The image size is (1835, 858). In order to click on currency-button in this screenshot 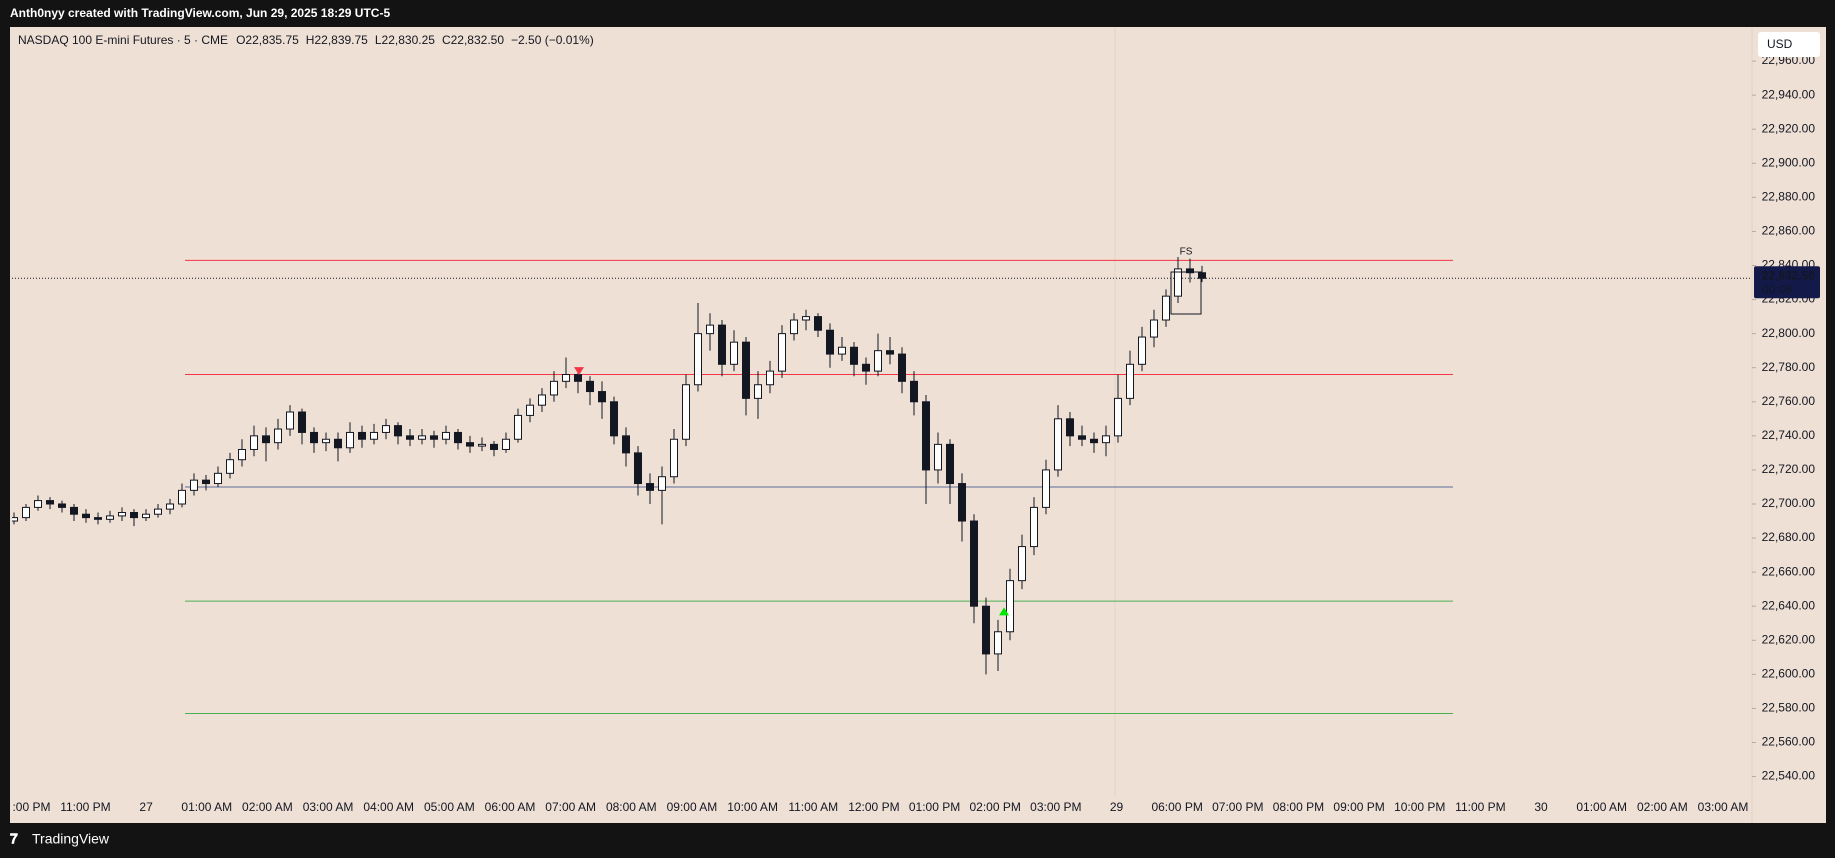, I will do `click(1789, 44)`.